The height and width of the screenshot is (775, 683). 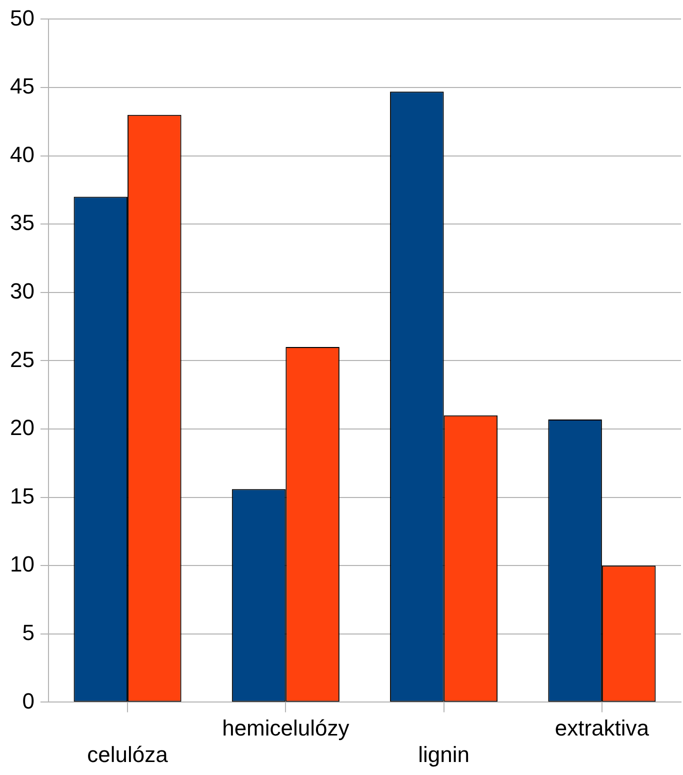 I want to click on y-tick-label: 15, so click(x=22, y=495).